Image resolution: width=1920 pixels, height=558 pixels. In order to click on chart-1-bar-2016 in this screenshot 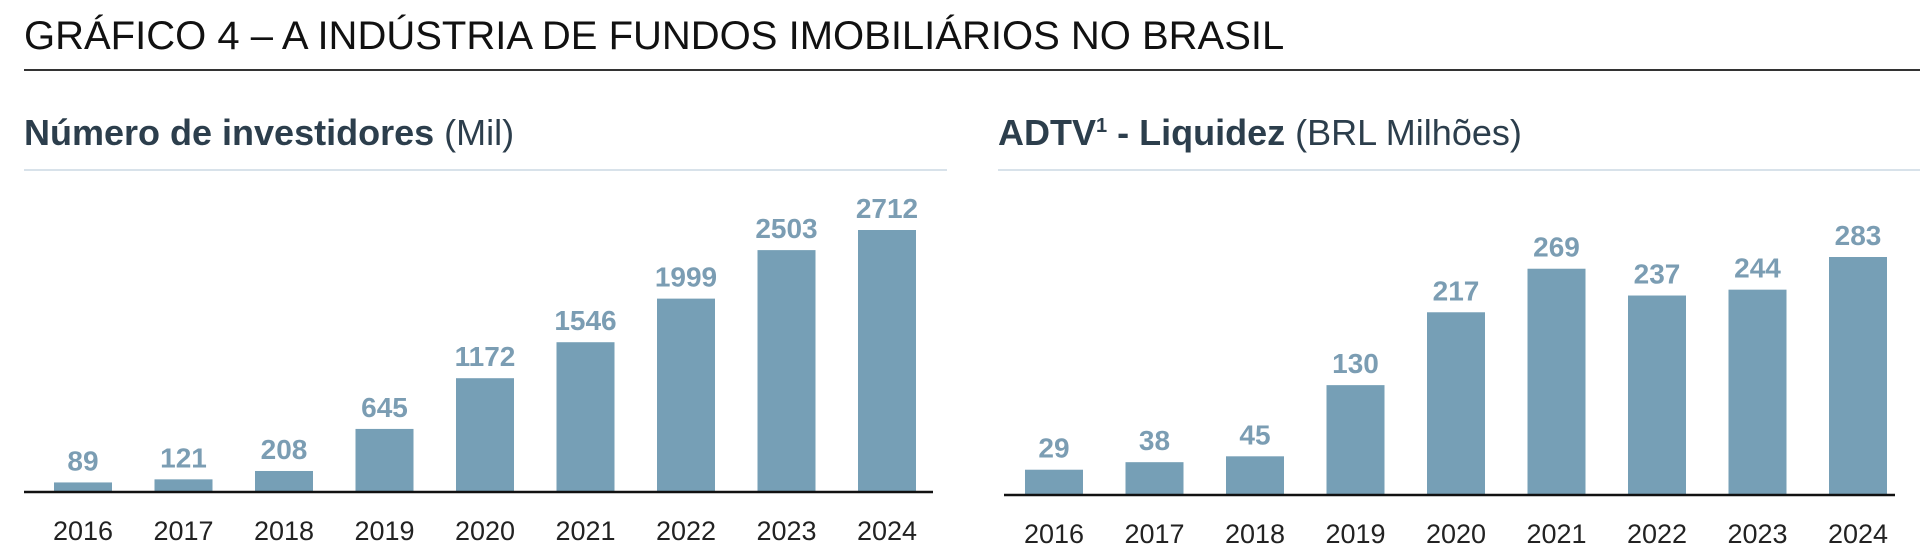, I will do `click(83, 486)`.